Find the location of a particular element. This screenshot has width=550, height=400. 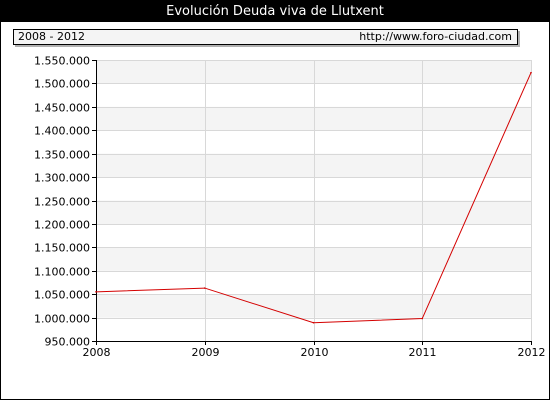

x-axis-labels: 2008 2009 2010 2011 2012 is located at coordinates (314, 352).